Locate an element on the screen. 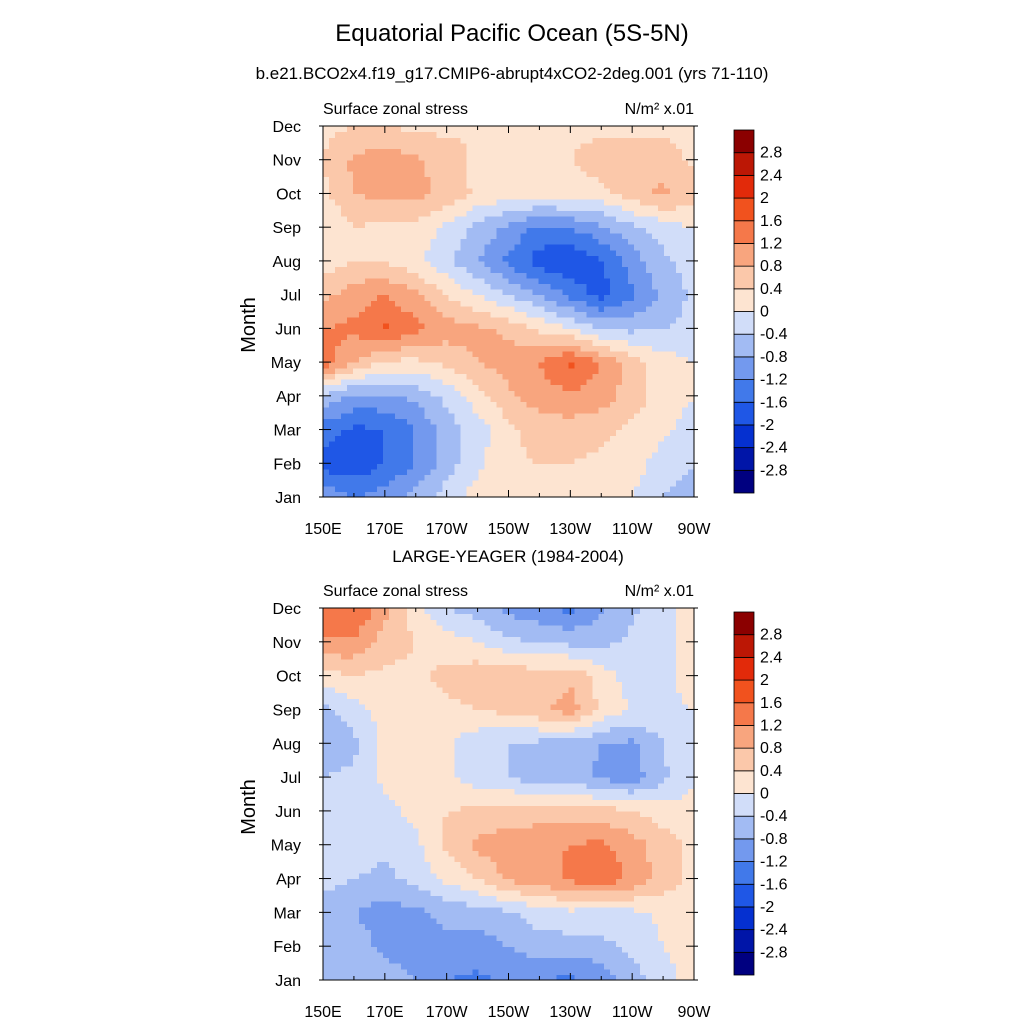  y-tick-label: Dec is located at coordinates (287, 127).